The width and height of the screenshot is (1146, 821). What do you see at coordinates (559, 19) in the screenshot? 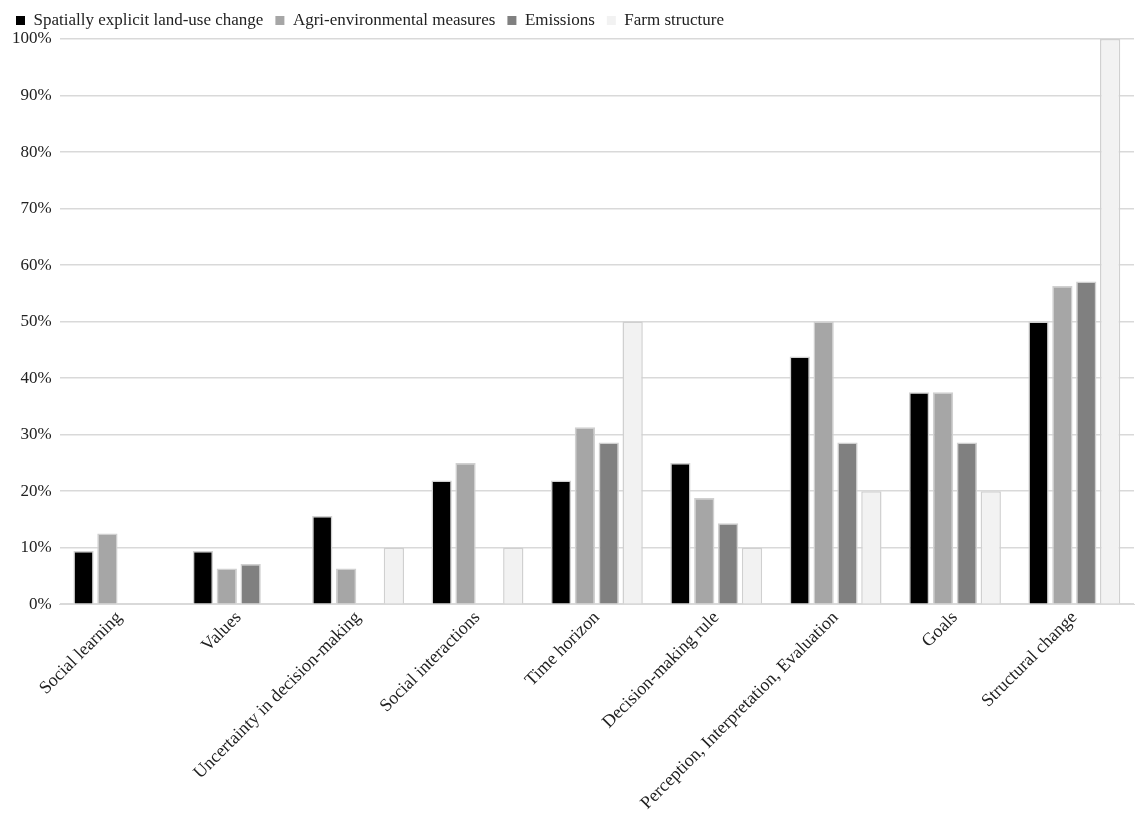
I see `legend-label: Emissions` at bounding box center [559, 19].